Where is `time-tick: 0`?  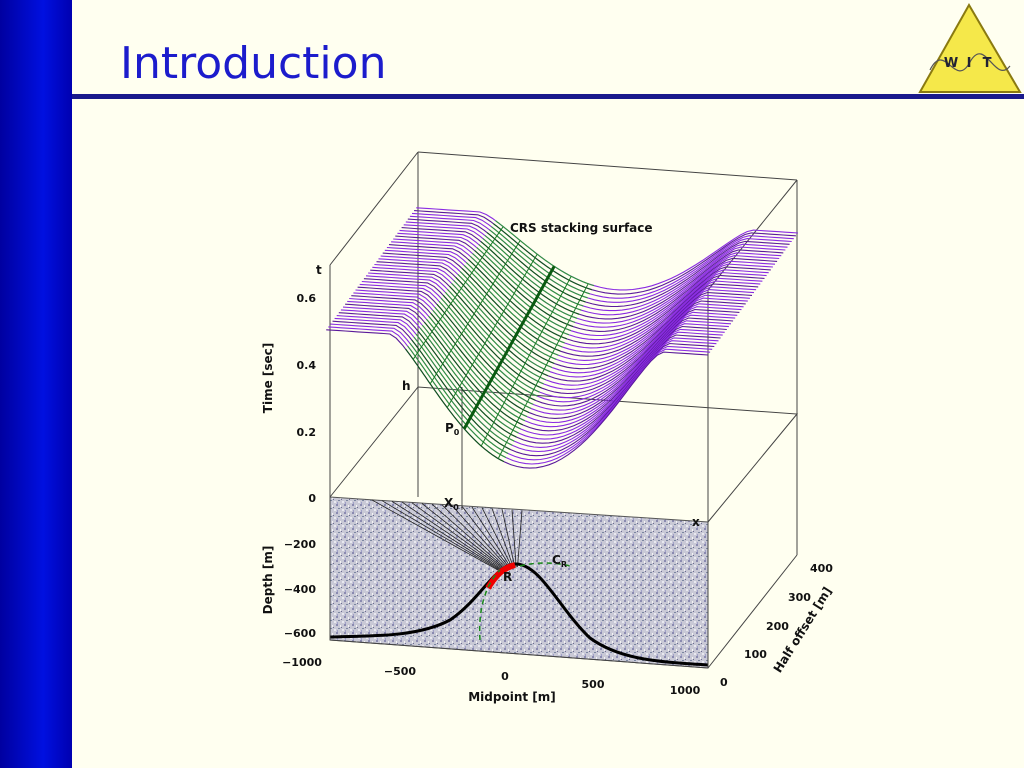
time-tick: 0 is located at coordinates (312, 498).